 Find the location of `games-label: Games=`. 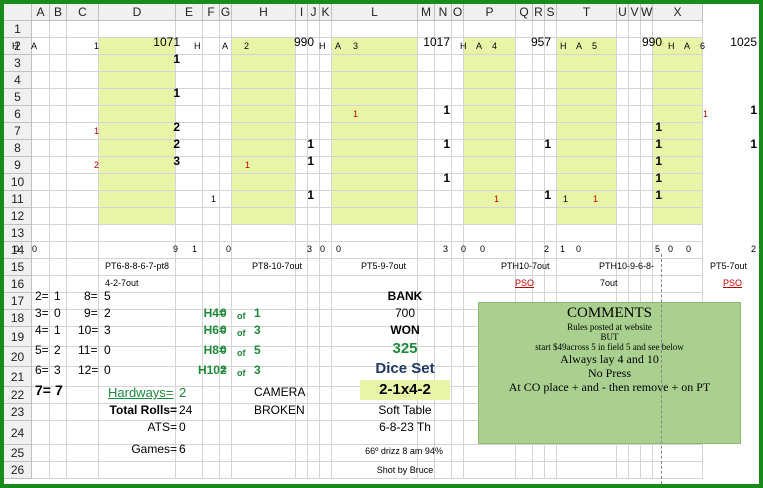

games-label: Games= is located at coordinates (154, 449).